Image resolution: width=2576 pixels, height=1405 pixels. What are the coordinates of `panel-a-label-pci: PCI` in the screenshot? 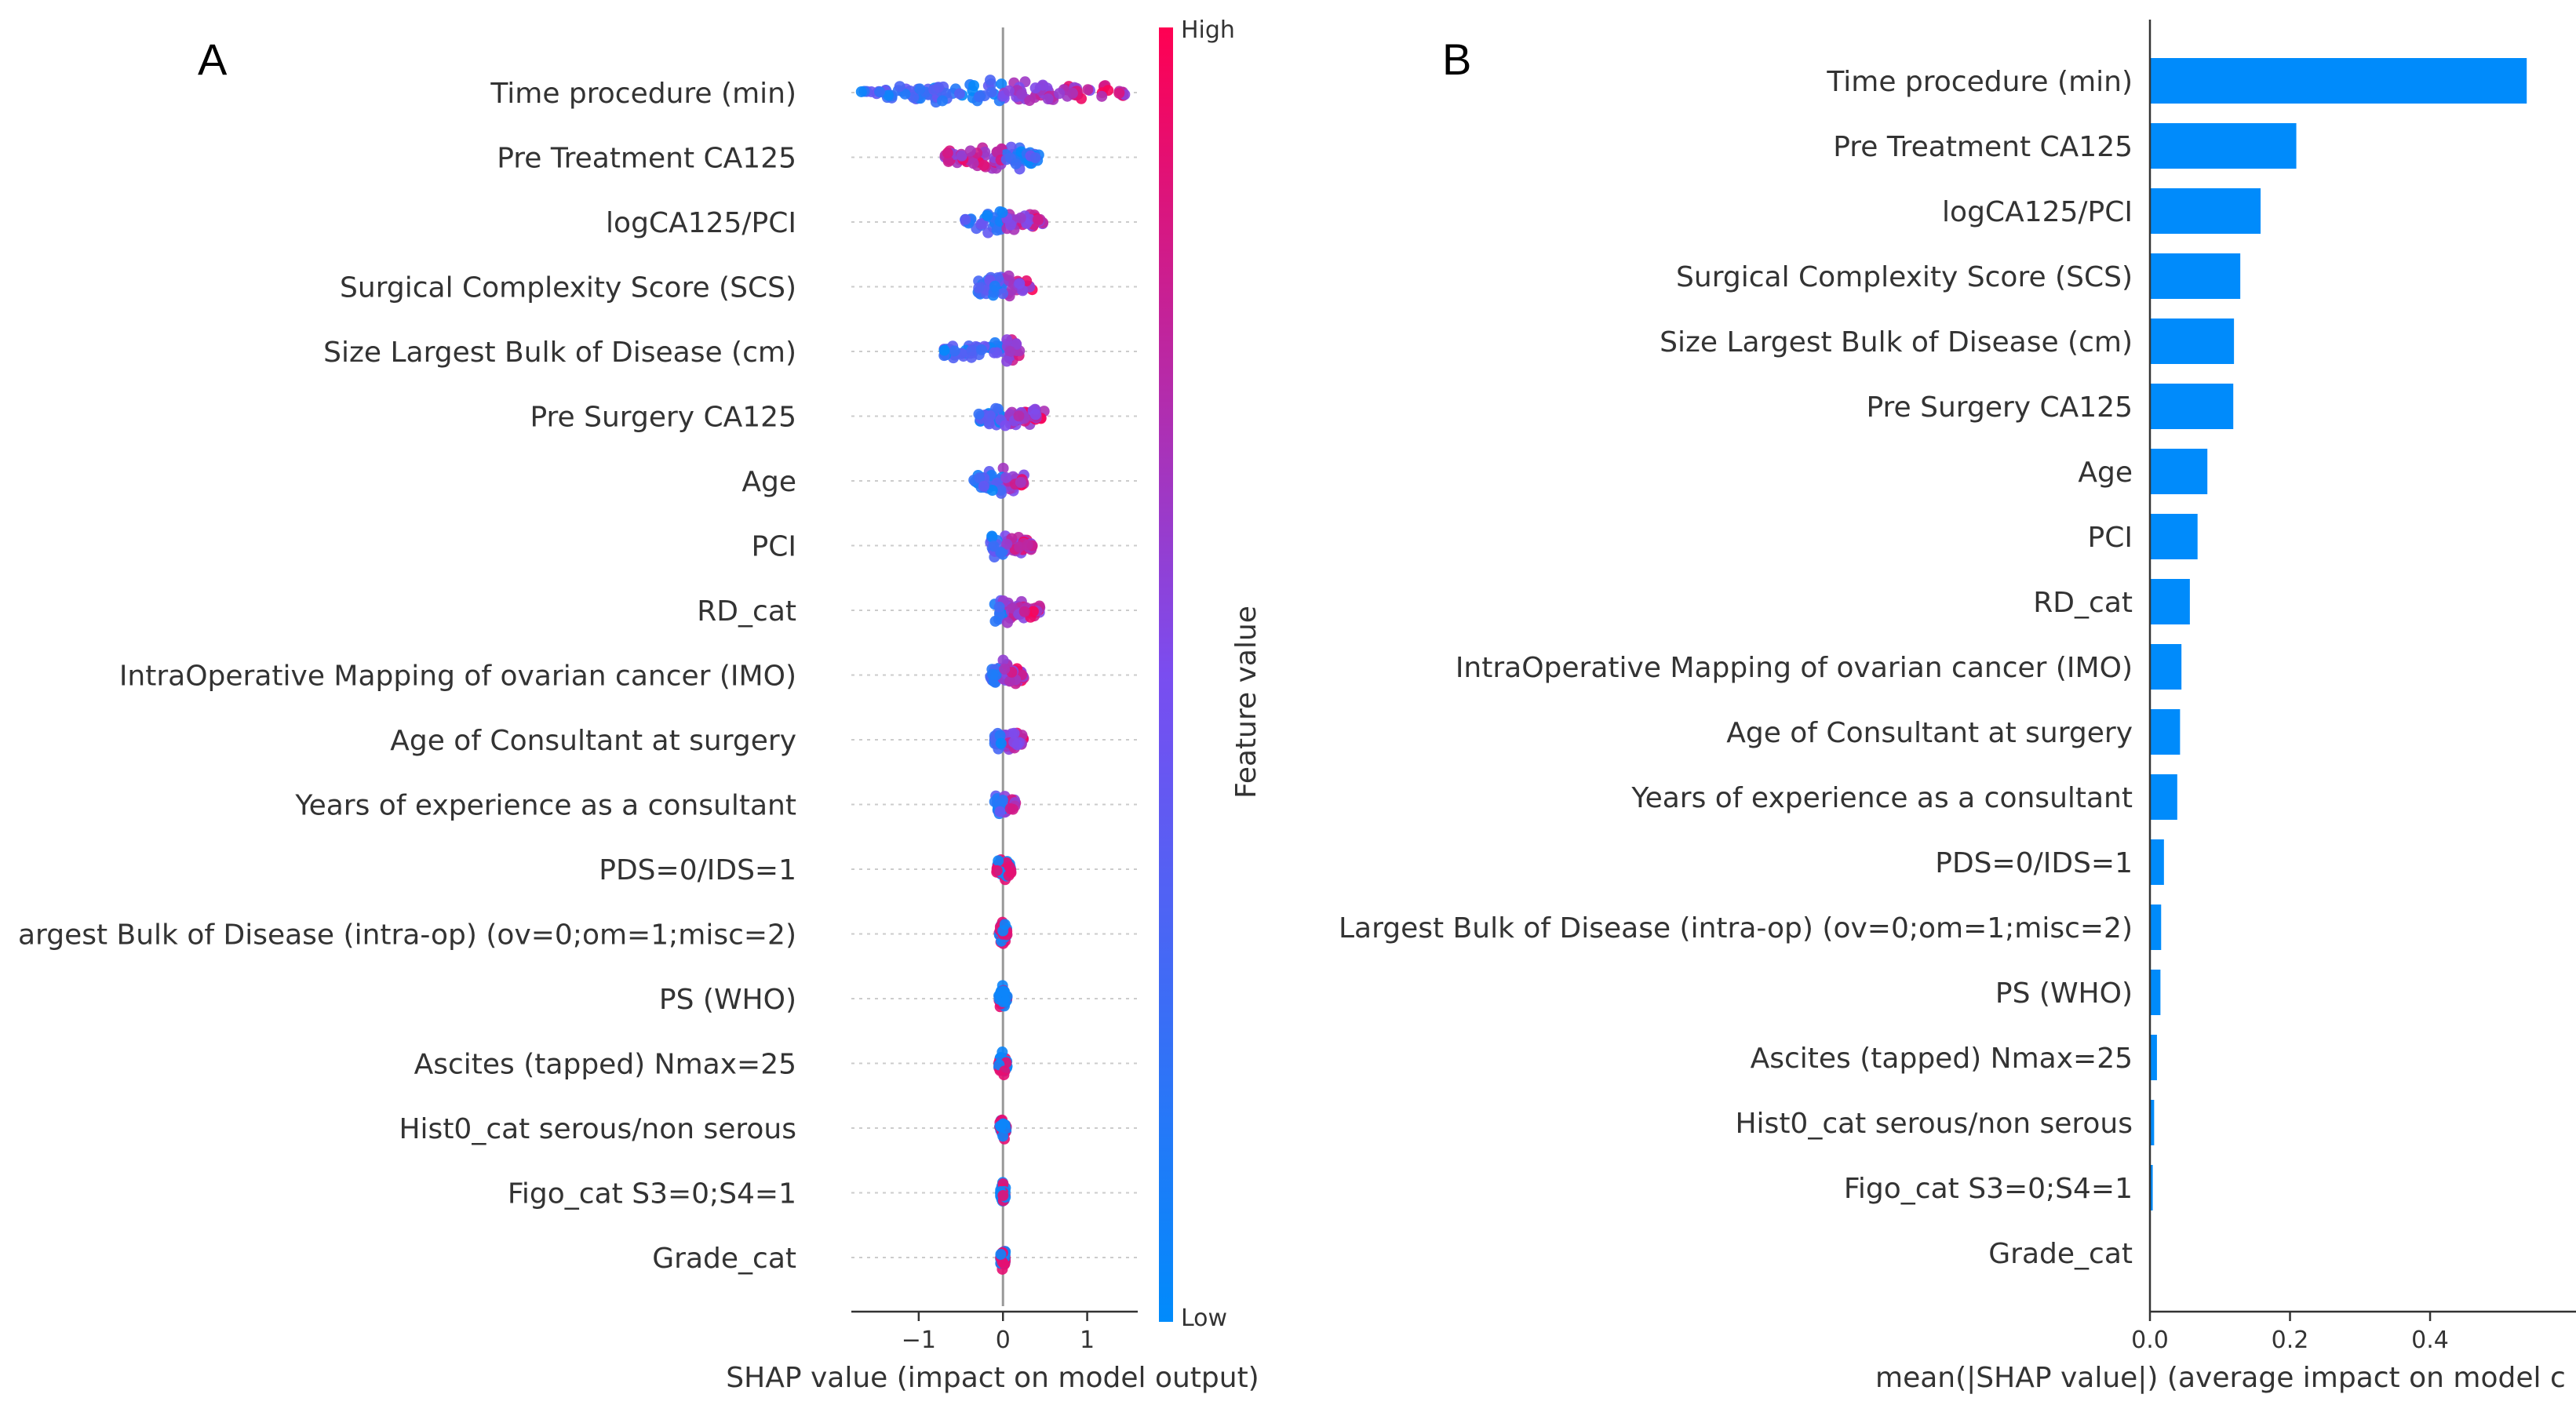 It's located at (774, 547).